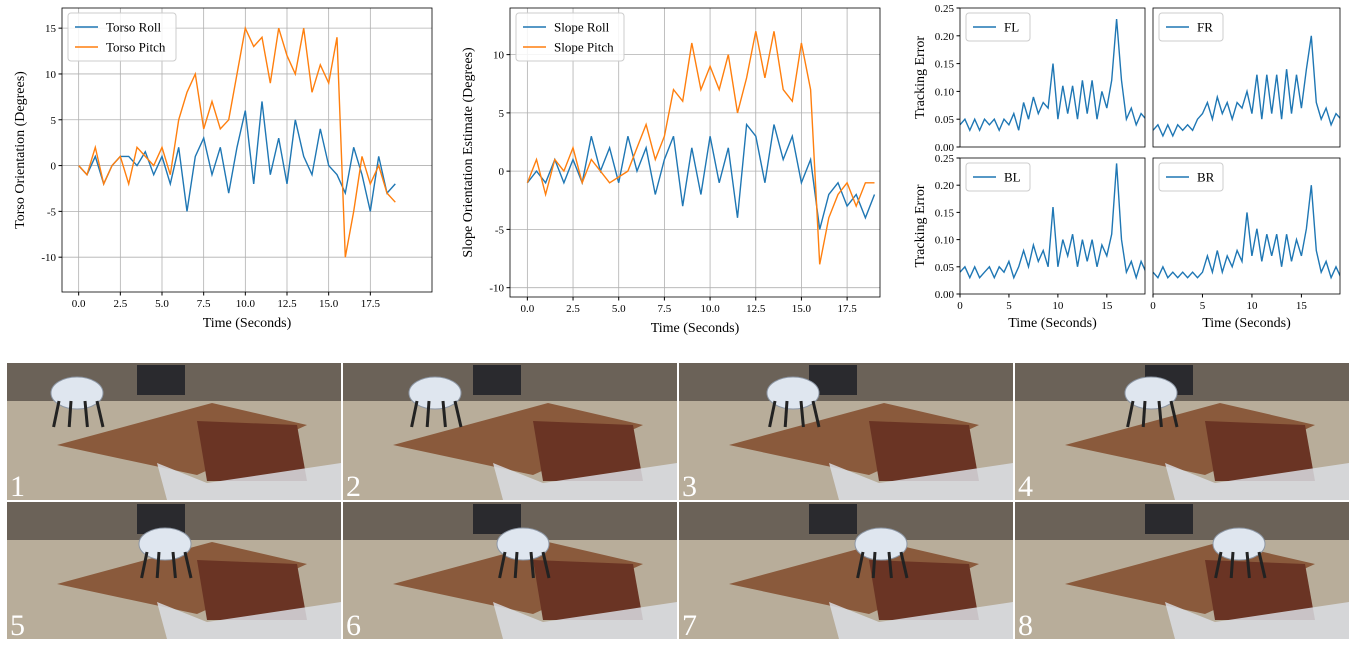 The width and height of the screenshot is (1353, 647). Describe the element at coordinates (945, 92) in the screenshot. I see `y-tick-label: 0.10` at that location.